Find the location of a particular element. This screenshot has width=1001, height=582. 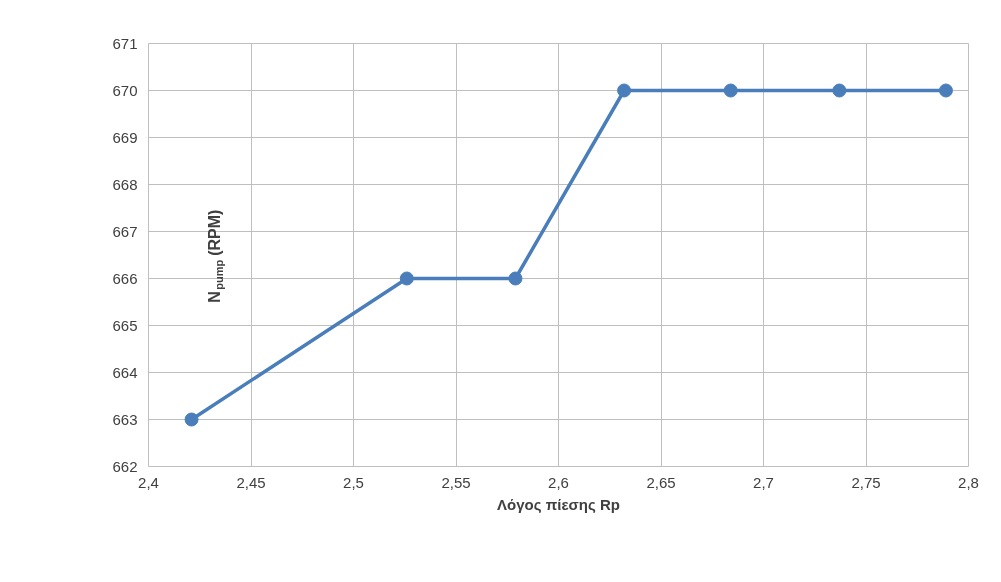

y-tick-label: 665 is located at coordinates (125, 325).